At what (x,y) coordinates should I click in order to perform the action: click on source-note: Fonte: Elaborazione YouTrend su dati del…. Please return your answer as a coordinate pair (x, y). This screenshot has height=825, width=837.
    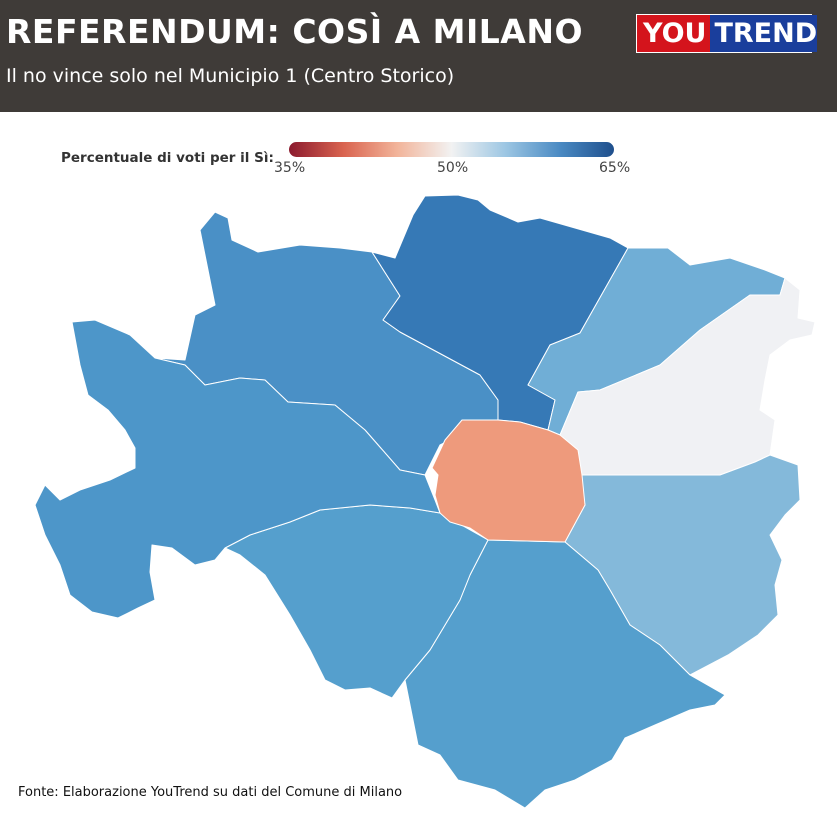
    Looking at the image, I should click on (210, 792).